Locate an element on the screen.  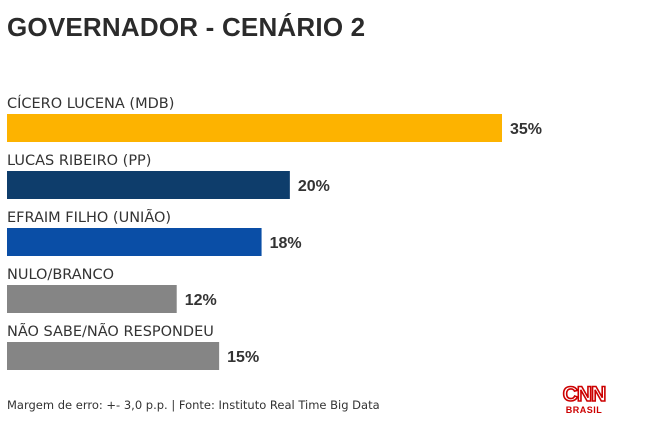
value-label: 12% is located at coordinates (201, 300).